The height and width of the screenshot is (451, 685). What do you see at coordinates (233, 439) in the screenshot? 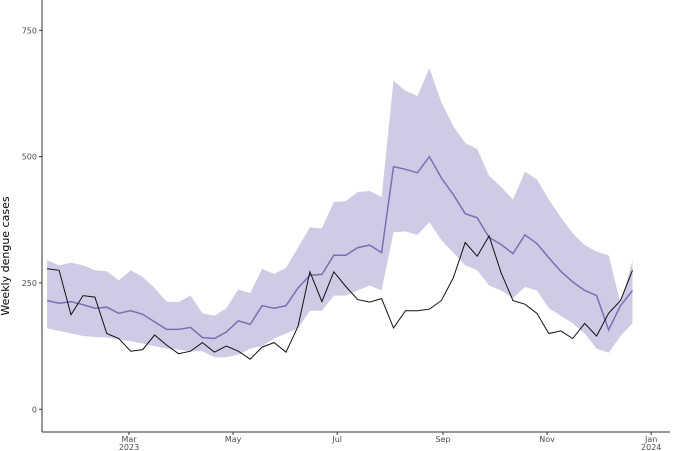
I see `x-tick-label: May` at bounding box center [233, 439].